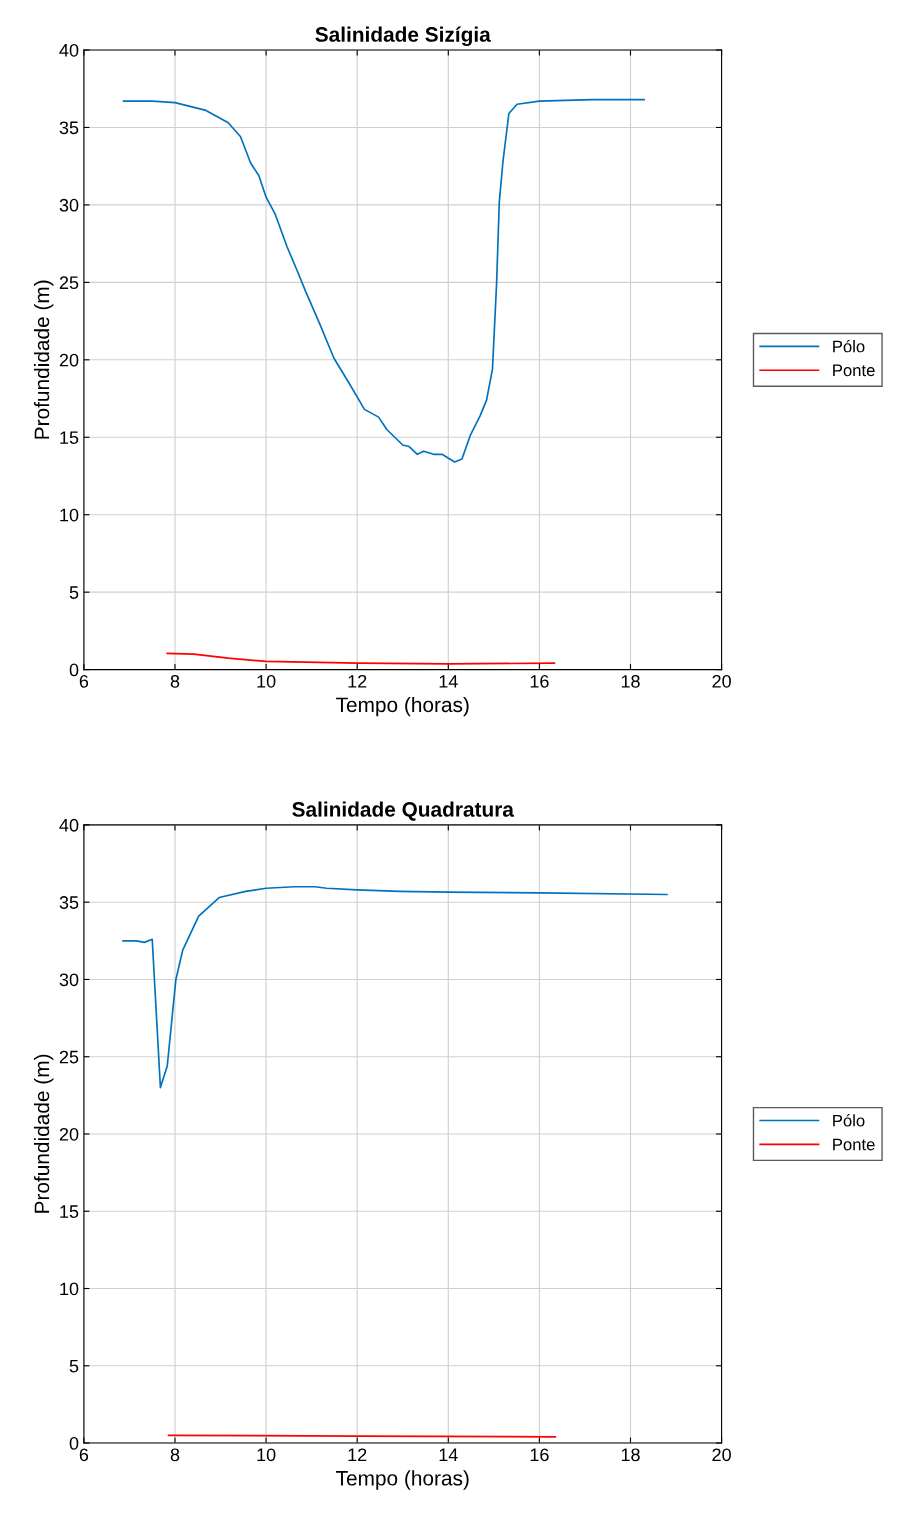 Image resolution: width=902 pixels, height=1515 pixels. Describe the element at coordinates (403, 811) in the screenshot. I see `chart-title: Salinidade Quadratura` at that location.